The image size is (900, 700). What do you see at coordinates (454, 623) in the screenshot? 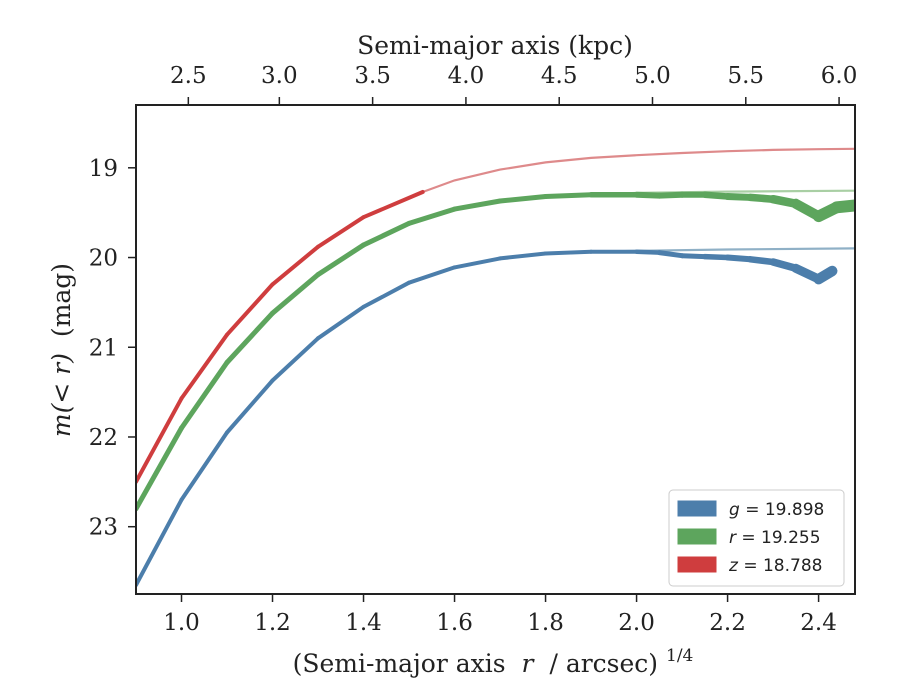
I see `x-tick-label: 1.6` at bounding box center [454, 623].